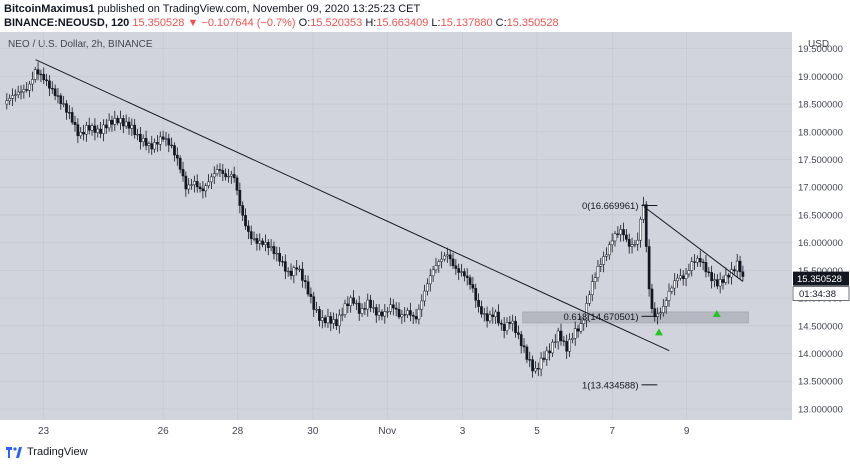 The image size is (850, 467). Describe the element at coordinates (610, 385) in the screenshot. I see `fib-level-label: 1(13.434588)` at that location.